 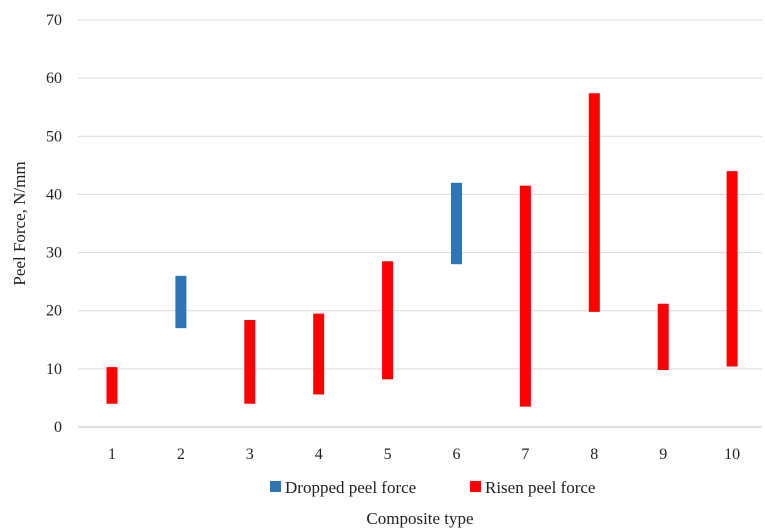 I want to click on y-tick-label: 50, so click(x=54, y=136).